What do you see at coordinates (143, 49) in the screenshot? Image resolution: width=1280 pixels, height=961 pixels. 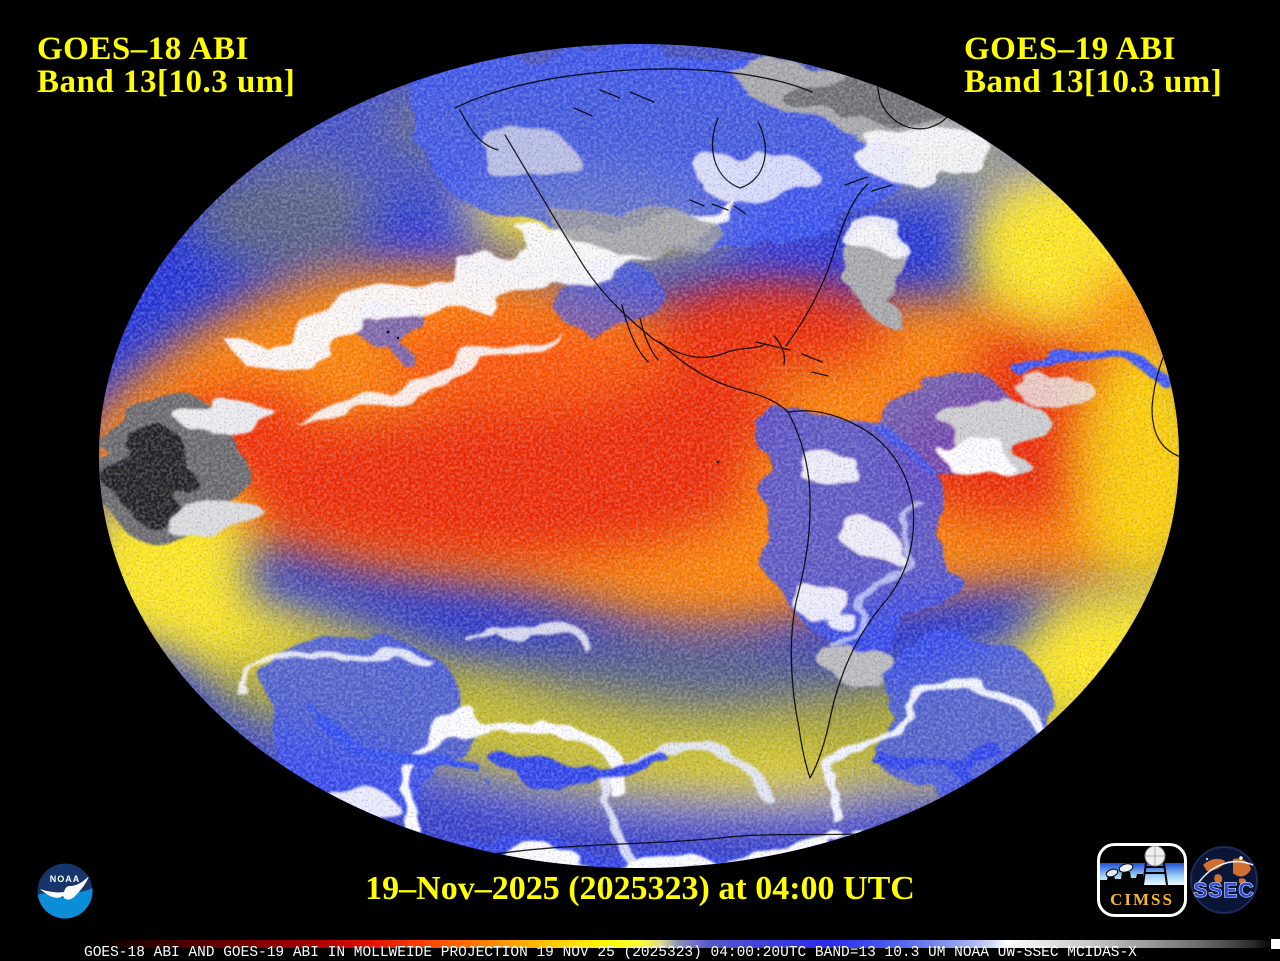 I see `goes18-title: GOES–18 ABI` at bounding box center [143, 49].